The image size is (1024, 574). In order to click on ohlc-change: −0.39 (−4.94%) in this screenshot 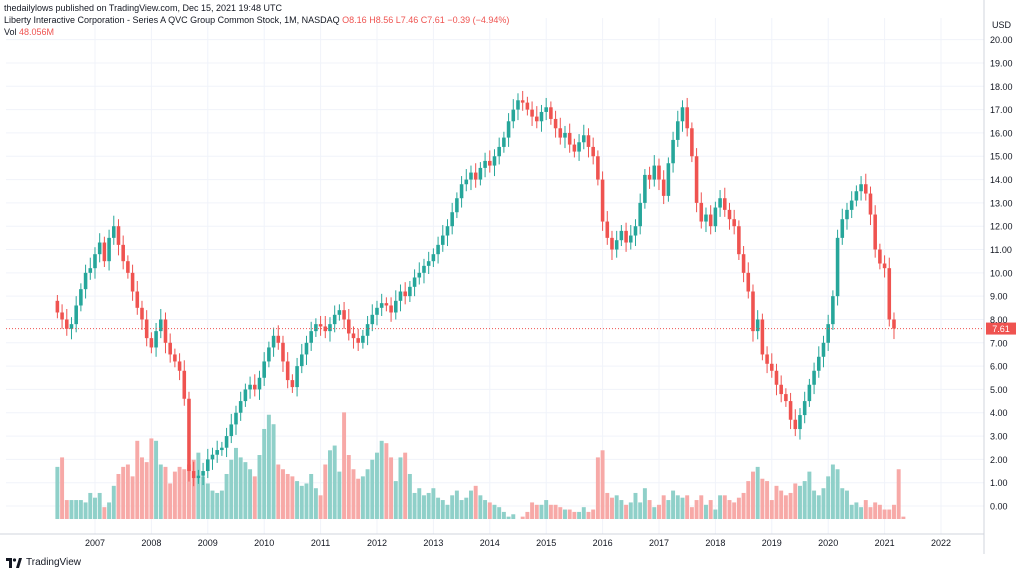, I will do `click(478, 20)`.